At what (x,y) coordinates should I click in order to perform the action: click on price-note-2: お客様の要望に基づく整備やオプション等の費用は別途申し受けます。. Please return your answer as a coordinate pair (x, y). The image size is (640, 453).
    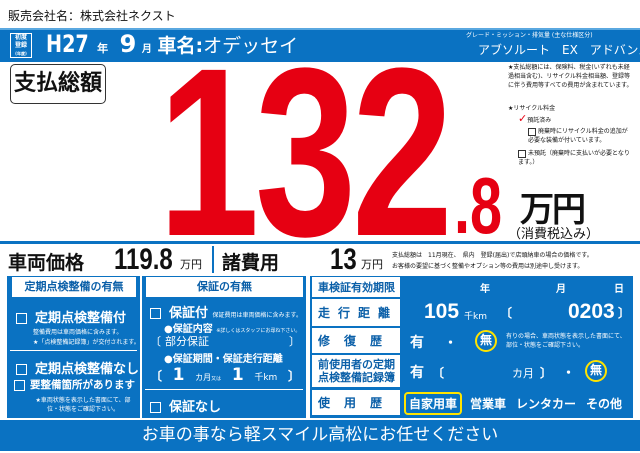
    Looking at the image, I should click on (488, 266).